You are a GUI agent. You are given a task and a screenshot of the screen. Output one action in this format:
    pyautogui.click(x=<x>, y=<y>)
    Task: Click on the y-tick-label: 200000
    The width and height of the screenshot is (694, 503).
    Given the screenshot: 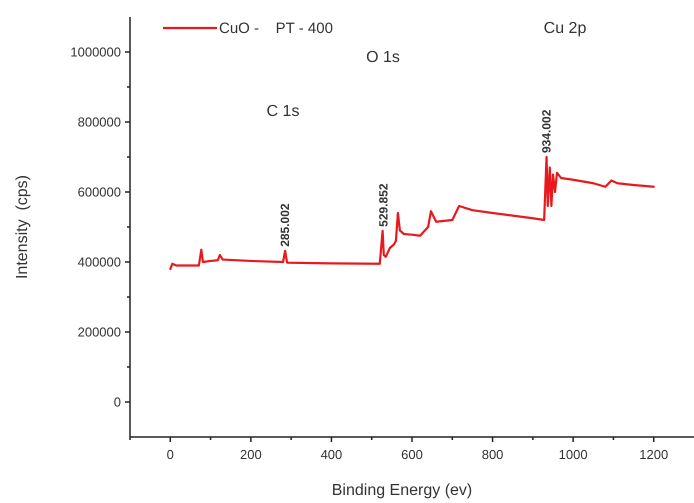 What is the action you would take?
    pyautogui.click(x=99, y=332)
    